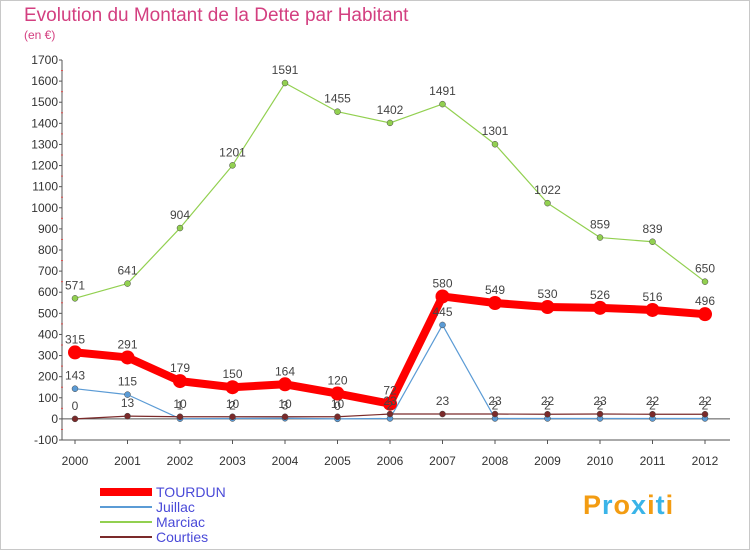 Image resolution: width=750 pixels, height=550 pixels. I want to click on chart-unit-label: (en €), so click(40, 35).